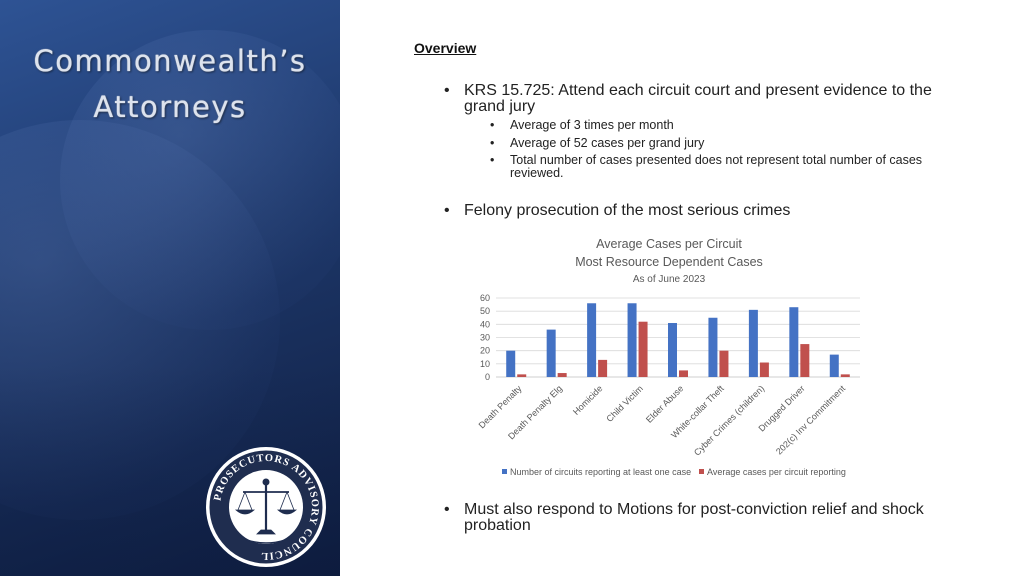 Image resolution: width=1024 pixels, height=576 pixels. I want to click on overview-heading: Overview, so click(445, 48).